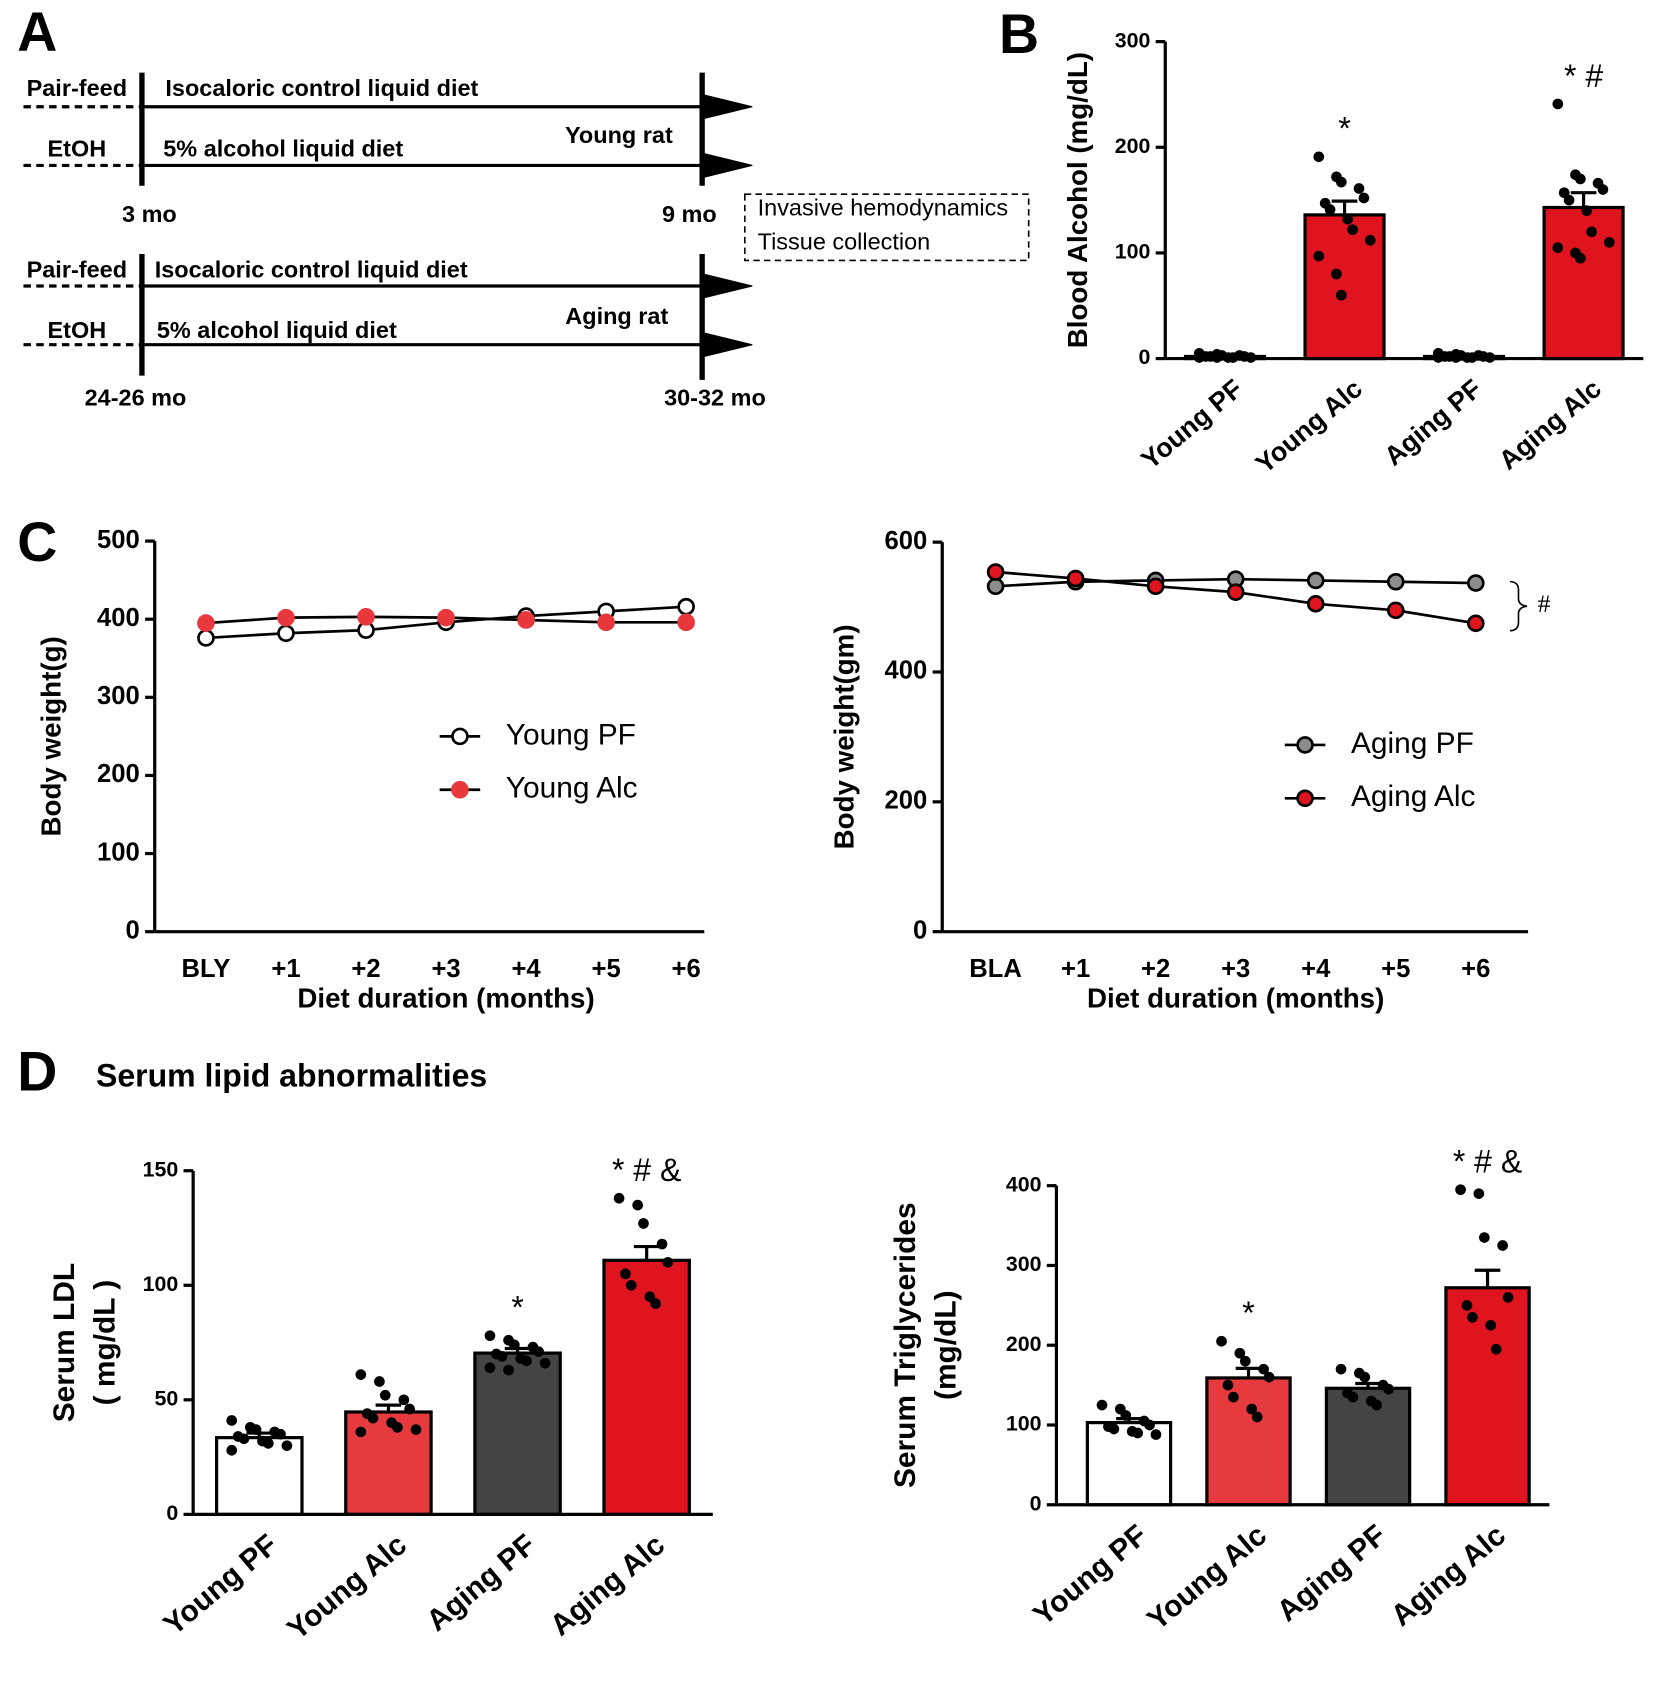 The image size is (1654, 1683). Describe the element at coordinates (277, 330) in the screenshot. I see `diet-label: 5% alcohol liquid diet` at that location.